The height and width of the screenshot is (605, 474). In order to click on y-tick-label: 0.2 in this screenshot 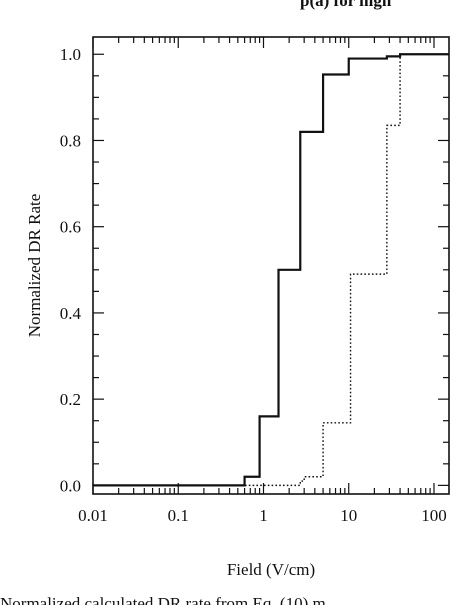, I will do `click(70, 399)`.